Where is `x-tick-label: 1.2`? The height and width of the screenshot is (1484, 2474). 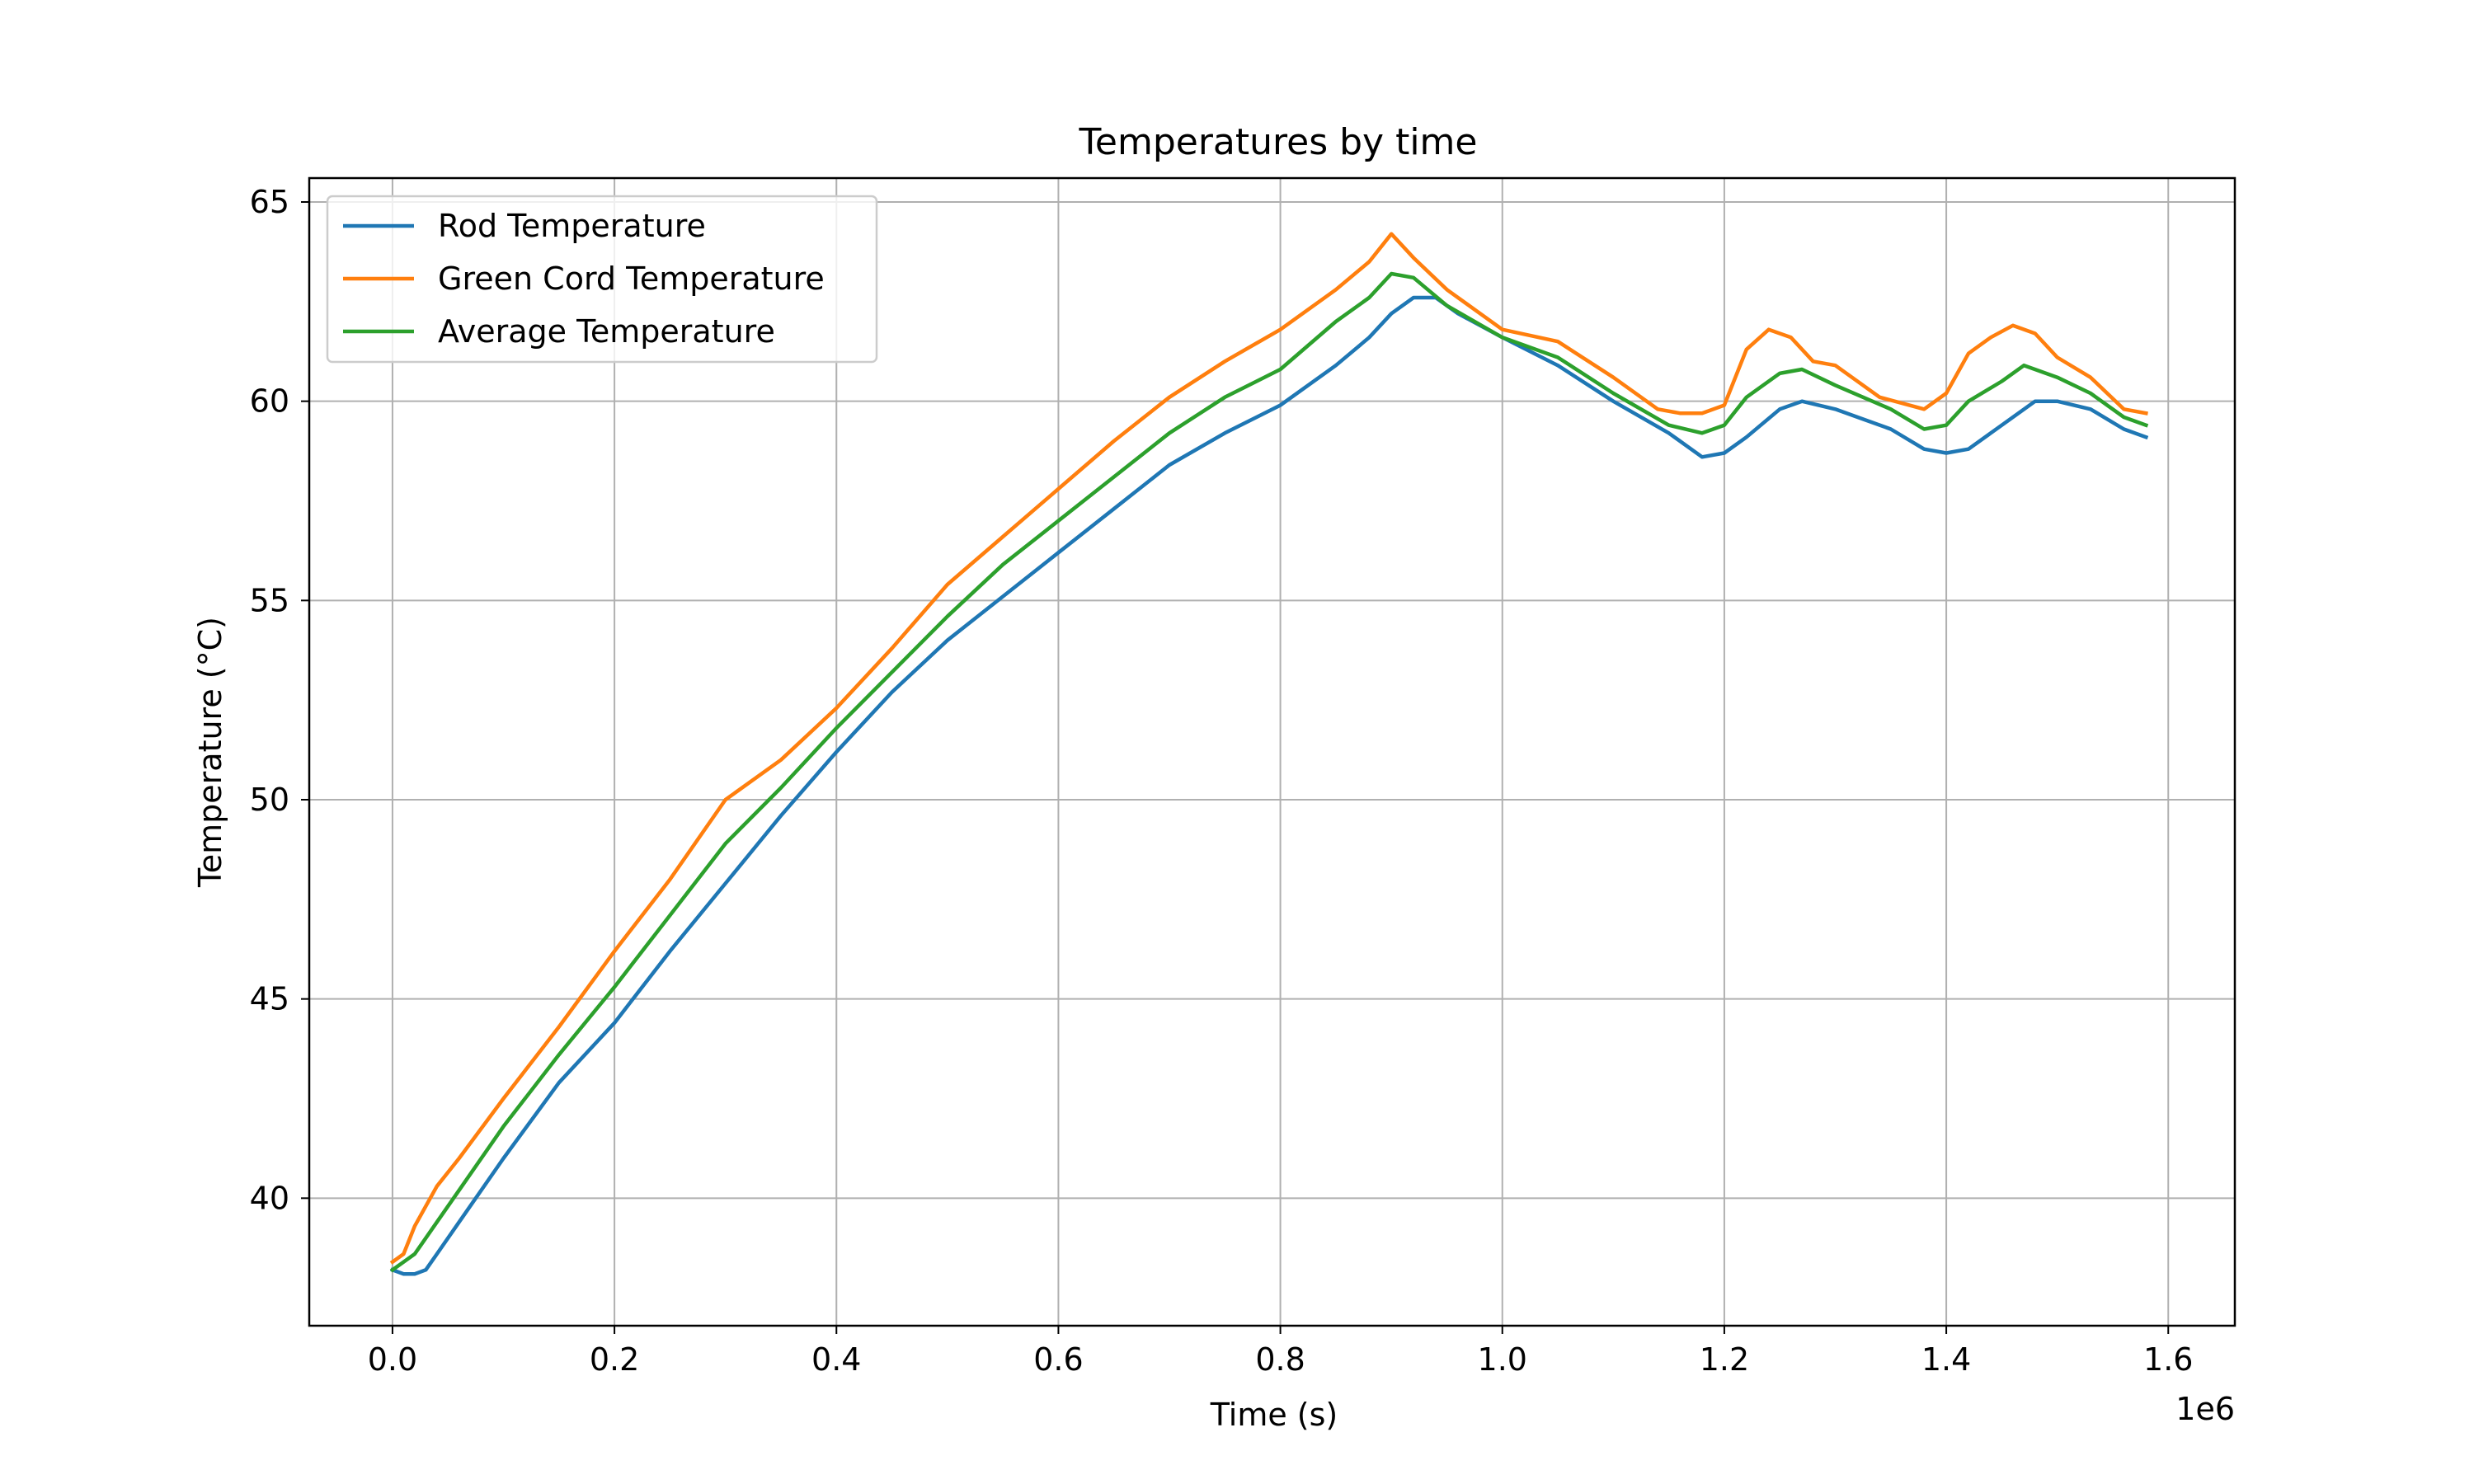
x-tick-label: 1.2 is located at coordinates (1724, 1359).